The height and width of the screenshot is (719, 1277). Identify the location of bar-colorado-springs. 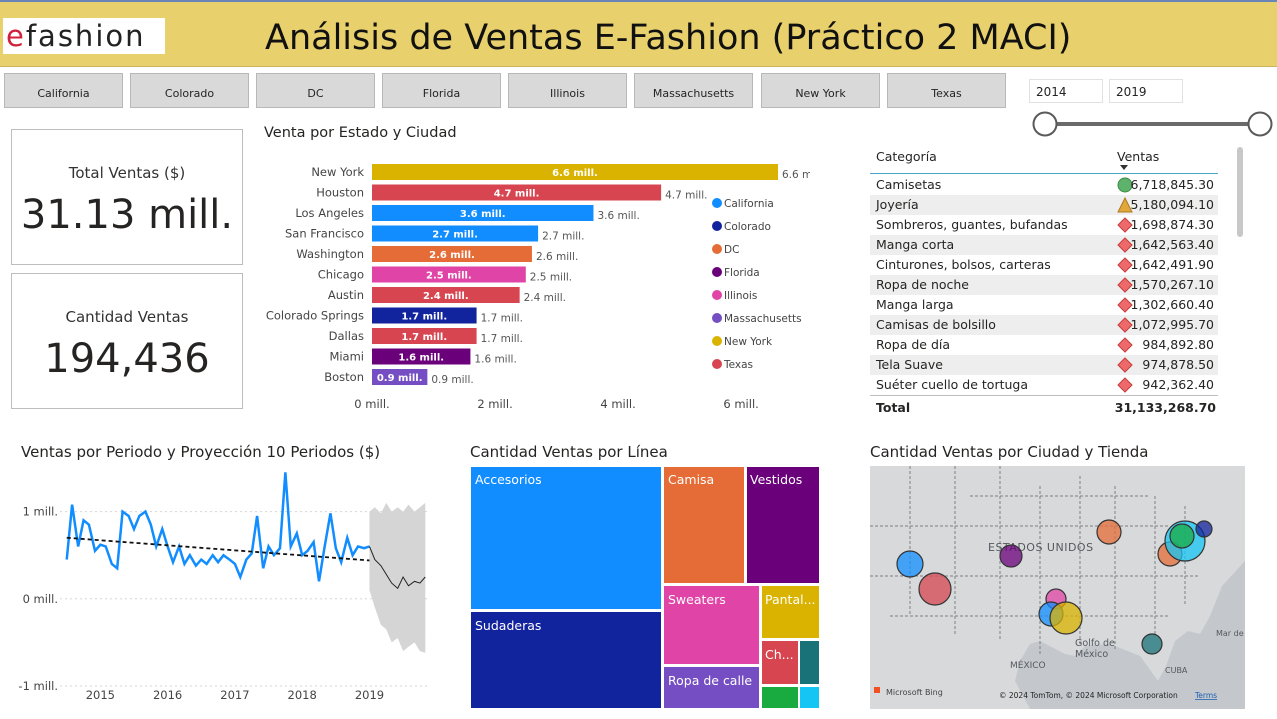
(424, 315).